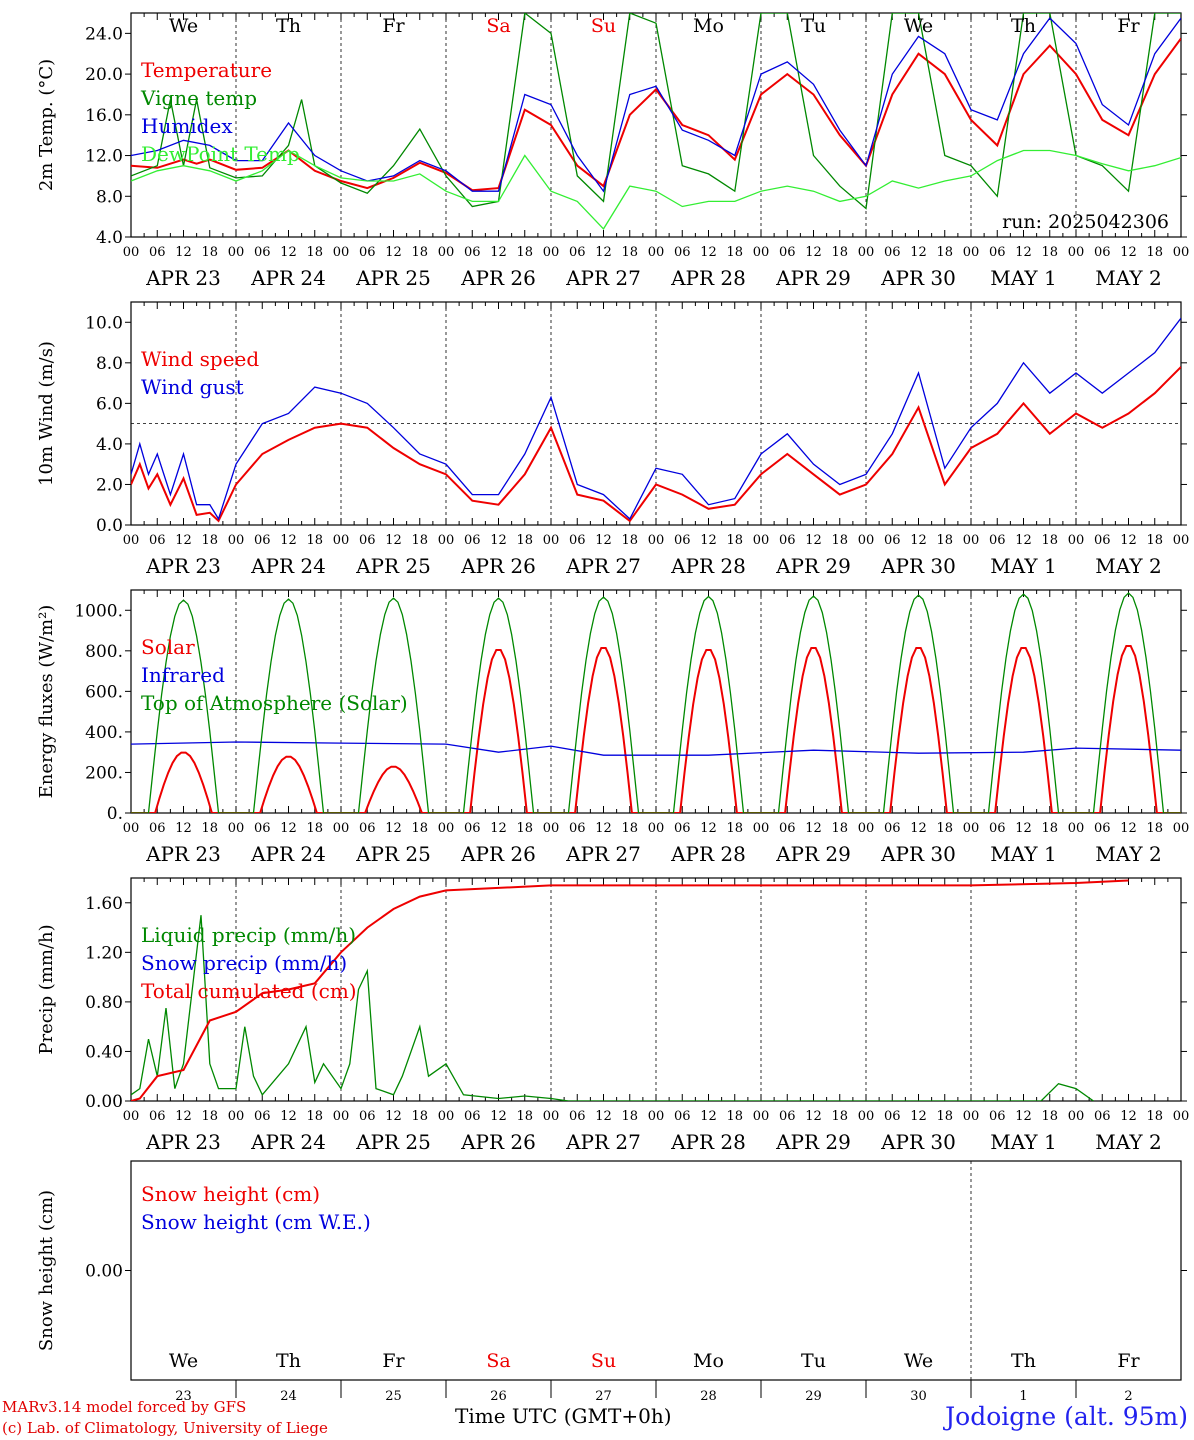 This screenshot has height=1440, width=1194. What do you see at coordinates (46, 702) in the screenshot?
I see `y-axis-label: Energy fluxes (W/m²)` at bounding box center [46, 702].